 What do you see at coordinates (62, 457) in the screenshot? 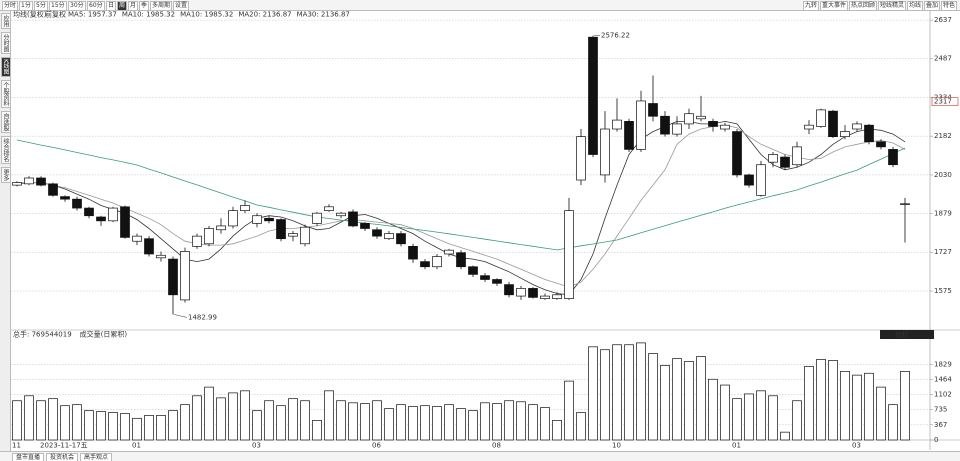
I see `bottom-tab: 投资机会` at bounding box center [62, 457].